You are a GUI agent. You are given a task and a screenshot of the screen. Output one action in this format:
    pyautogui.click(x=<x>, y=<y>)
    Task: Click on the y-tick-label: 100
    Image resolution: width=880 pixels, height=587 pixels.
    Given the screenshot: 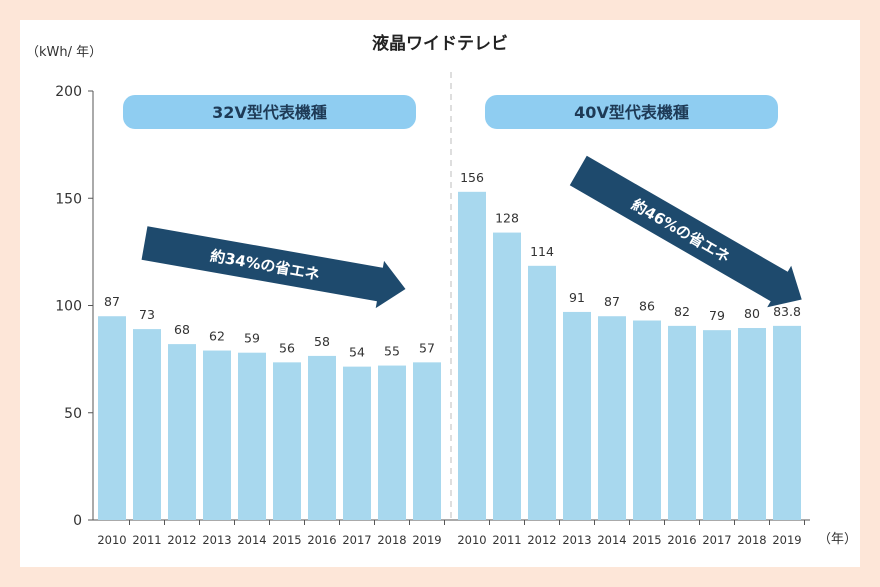 What is the action you would take?
    pyautogui.click(x=68, y=307)
    